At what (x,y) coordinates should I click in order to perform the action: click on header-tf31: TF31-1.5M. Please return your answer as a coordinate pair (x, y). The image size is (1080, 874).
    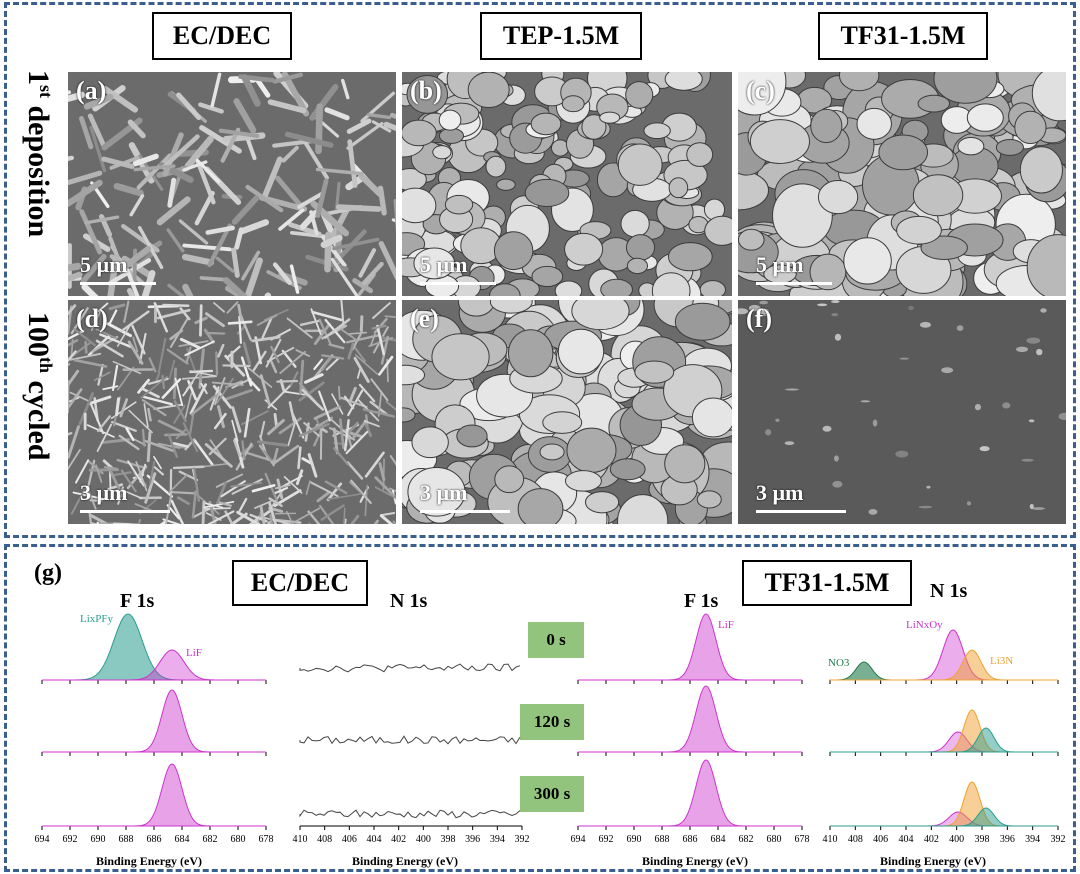
    Looking at the image, I should click on (903, 36).